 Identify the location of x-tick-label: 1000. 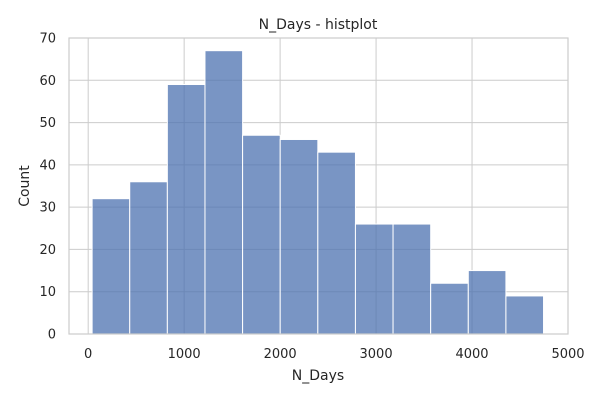
(184, 354).